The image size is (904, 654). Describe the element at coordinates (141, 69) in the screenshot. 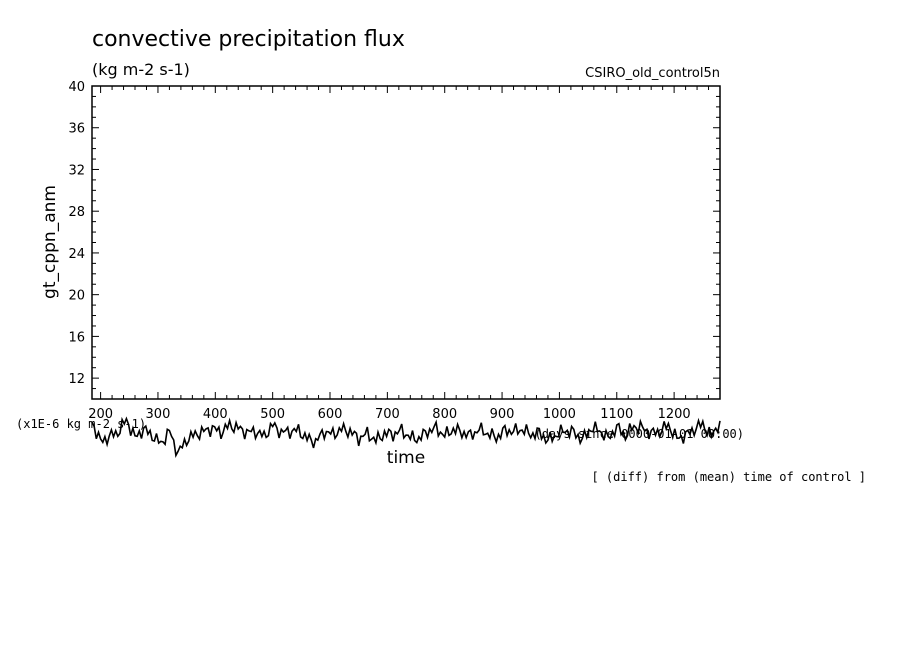

I see `chart-units: (kg m-2 s-1)` at that location.